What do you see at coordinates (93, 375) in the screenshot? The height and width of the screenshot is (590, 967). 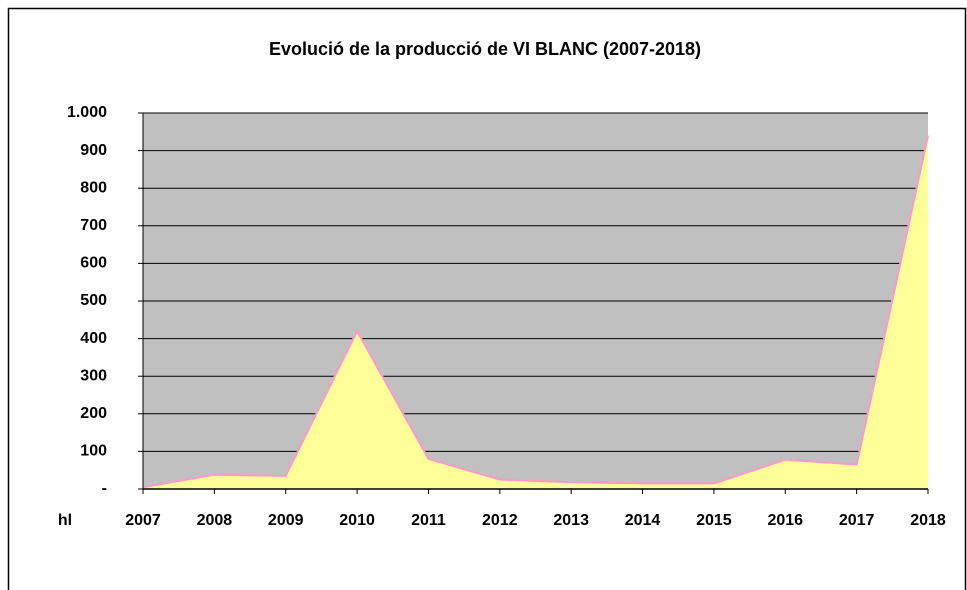 I see `y-tick-label: 300` at bounding box center [93, 375].